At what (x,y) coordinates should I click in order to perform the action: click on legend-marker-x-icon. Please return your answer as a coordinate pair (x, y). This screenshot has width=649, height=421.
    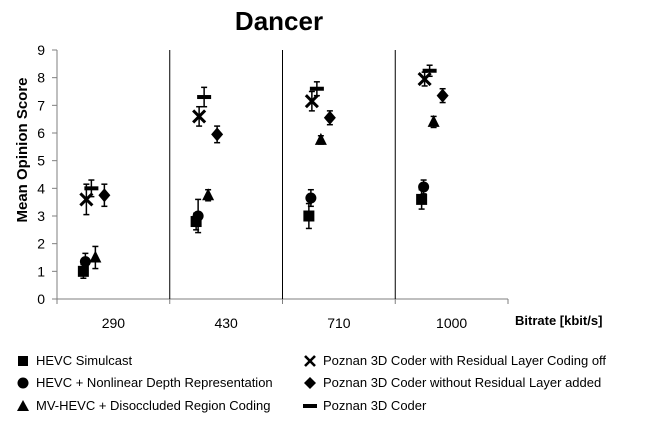
    Looking at the image, I should click on (310, 361).